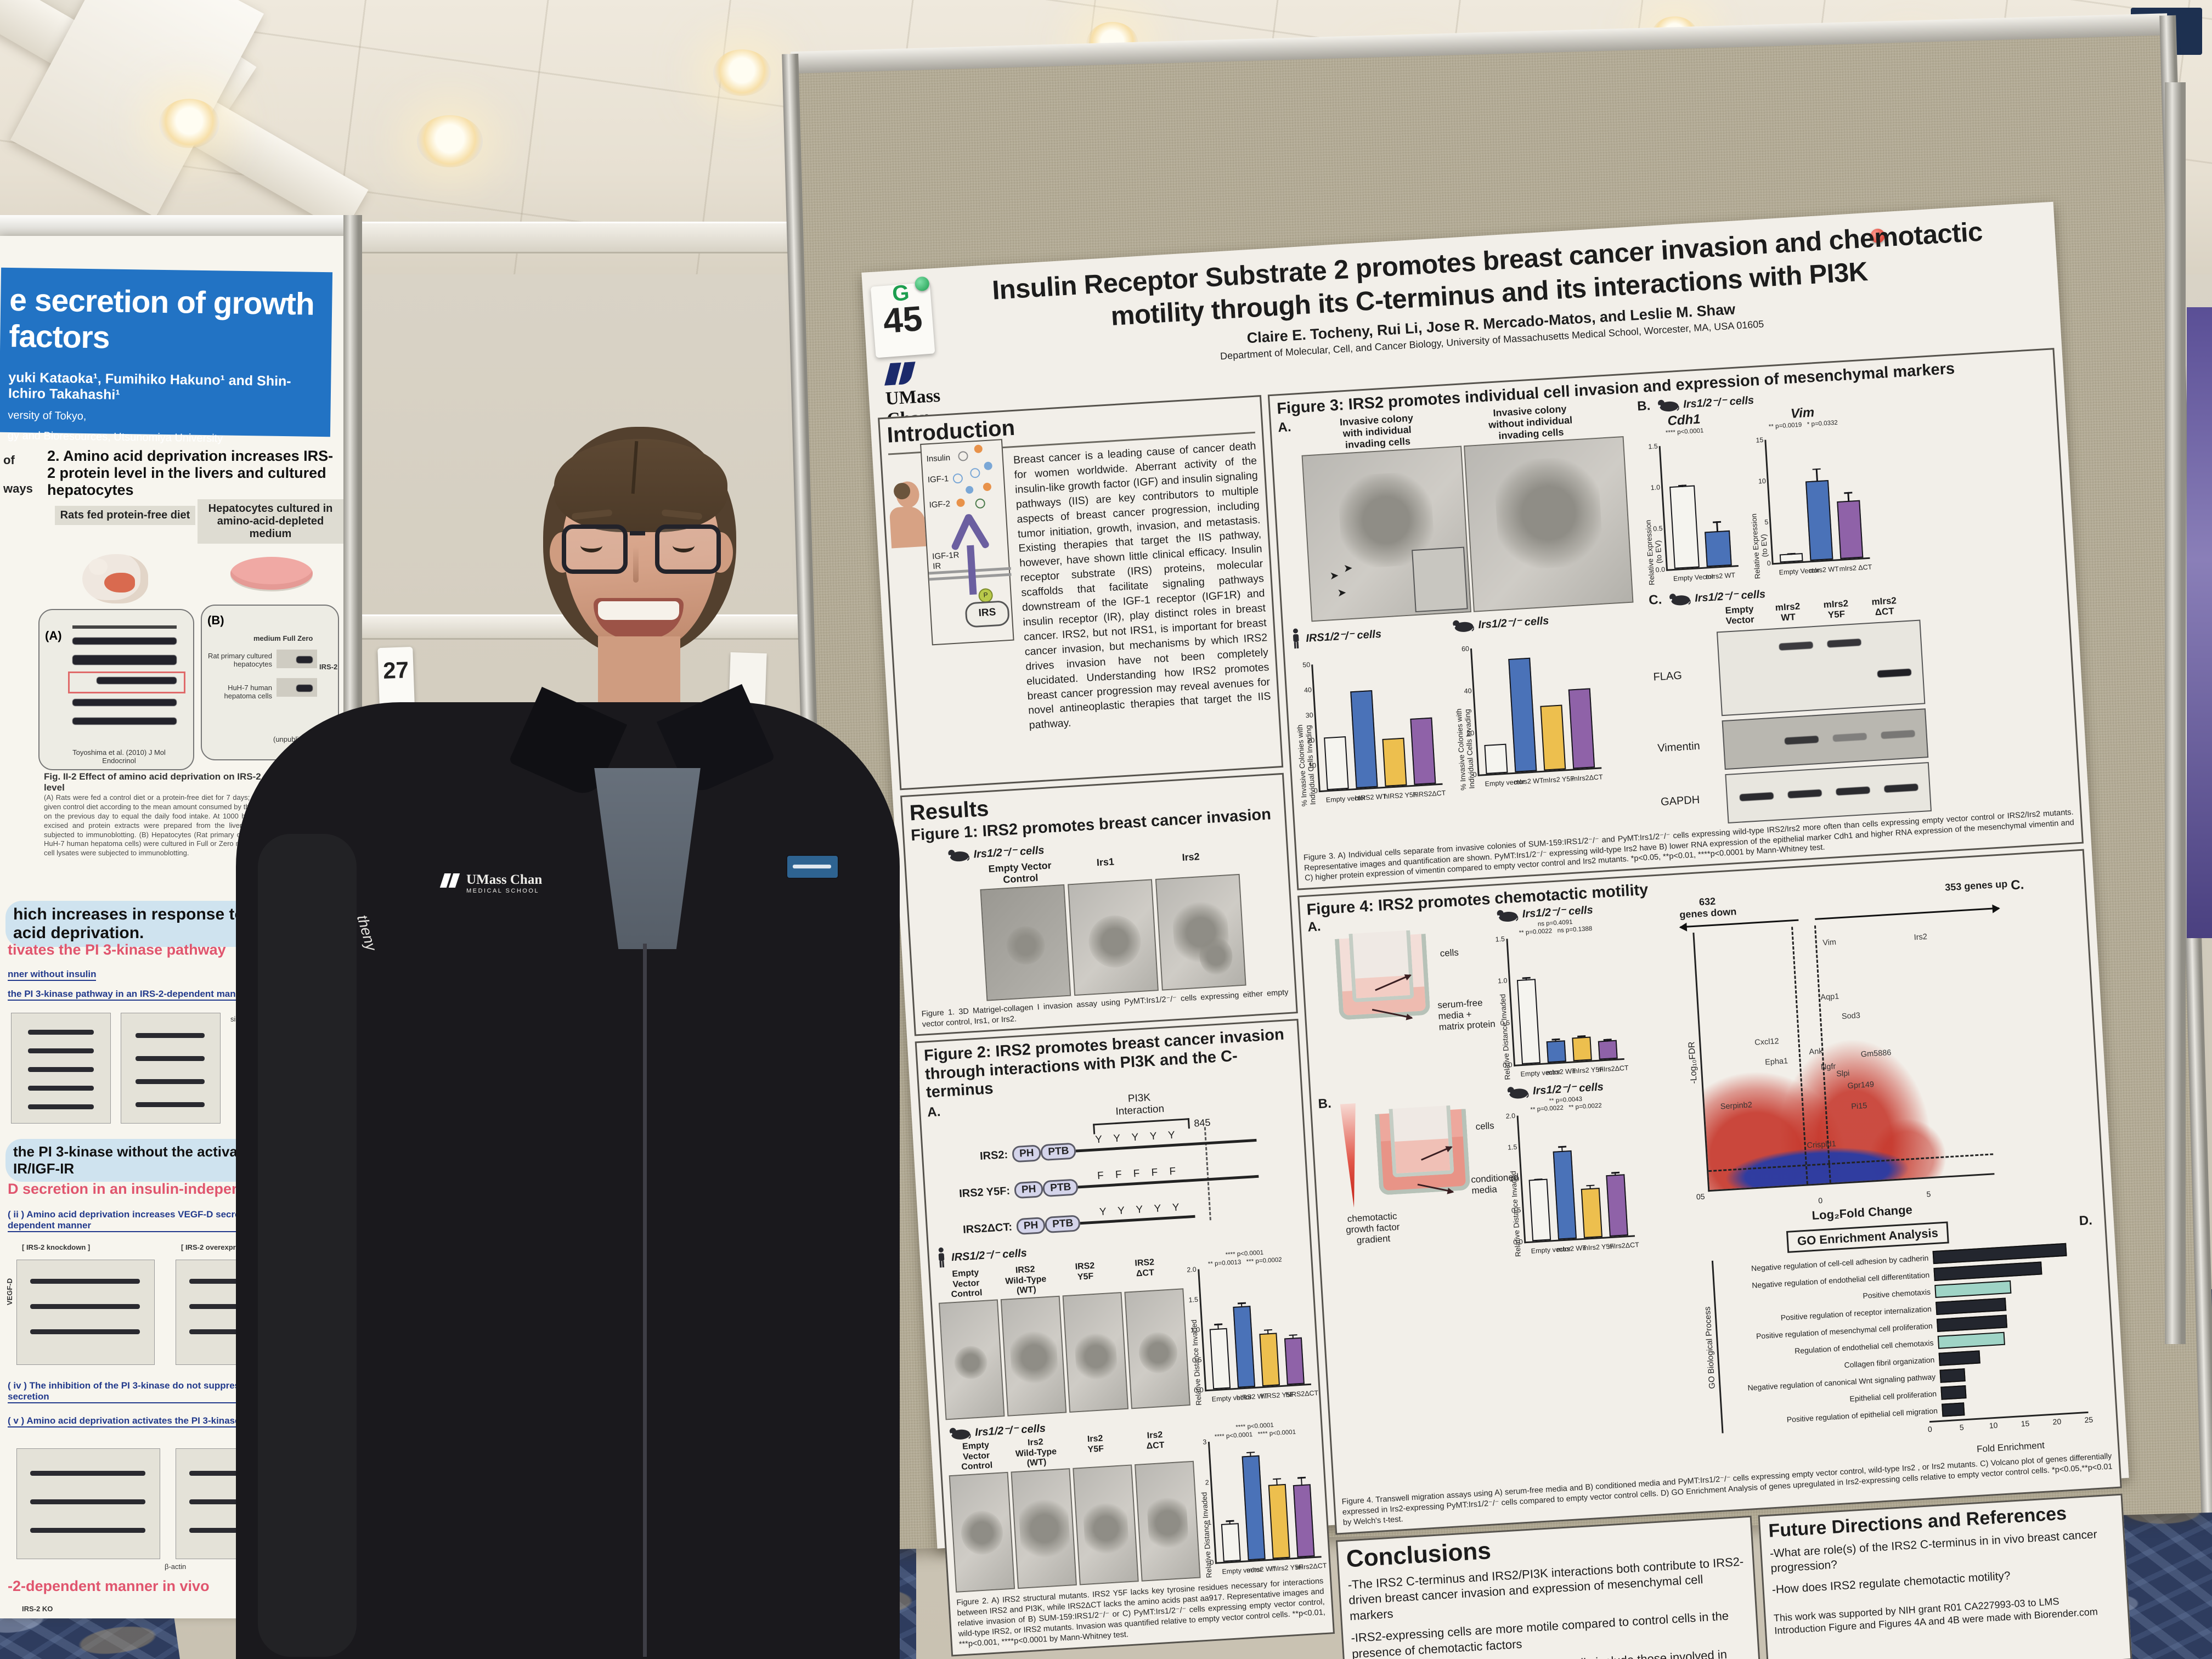  I want to click on person-smile, so click(639, 618).